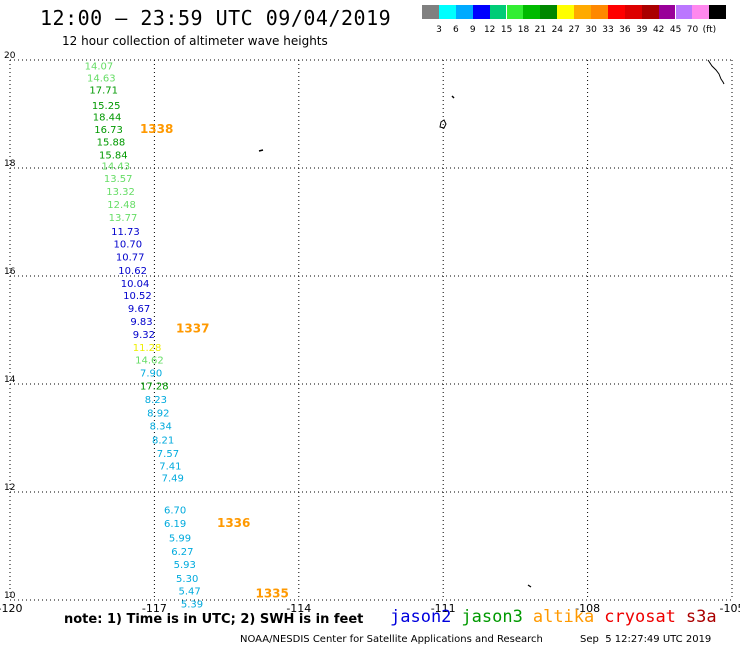  What do you see at coordinates (118, 179) in the screenshot?
I see `swh-value: 13.57` at bounding box center [118, 179].